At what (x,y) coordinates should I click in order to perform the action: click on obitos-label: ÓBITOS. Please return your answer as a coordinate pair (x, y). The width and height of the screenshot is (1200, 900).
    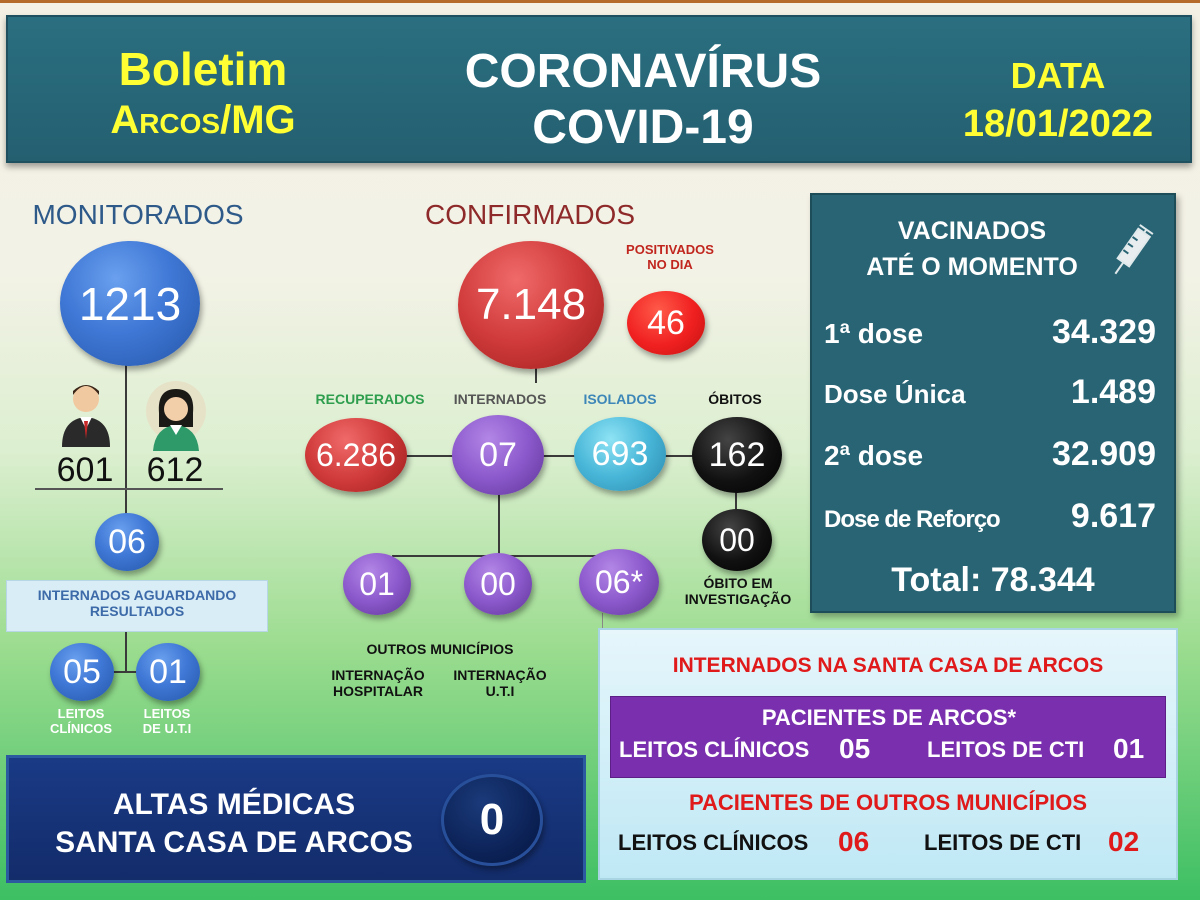
    Looking at the image, I should click on (735, 399).